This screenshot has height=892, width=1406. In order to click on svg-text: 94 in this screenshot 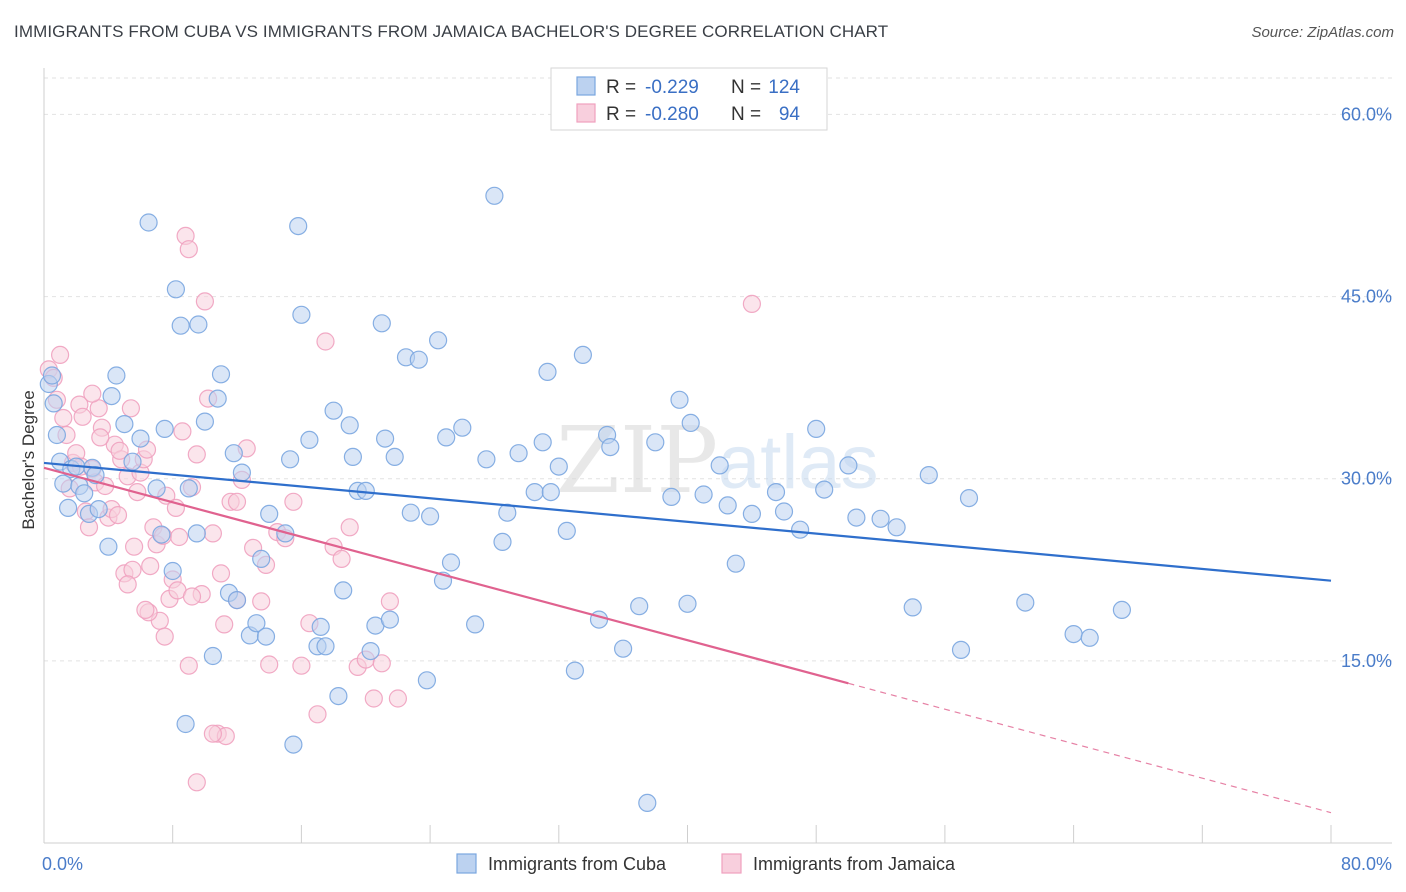, I will do `click(790, 114)`.